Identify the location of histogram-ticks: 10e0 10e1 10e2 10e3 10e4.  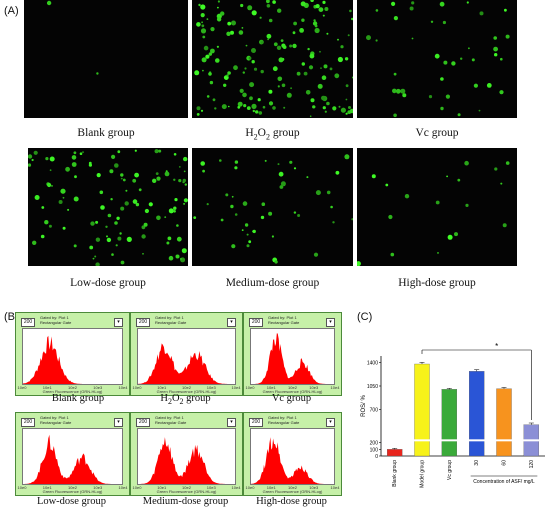
(187, 487).